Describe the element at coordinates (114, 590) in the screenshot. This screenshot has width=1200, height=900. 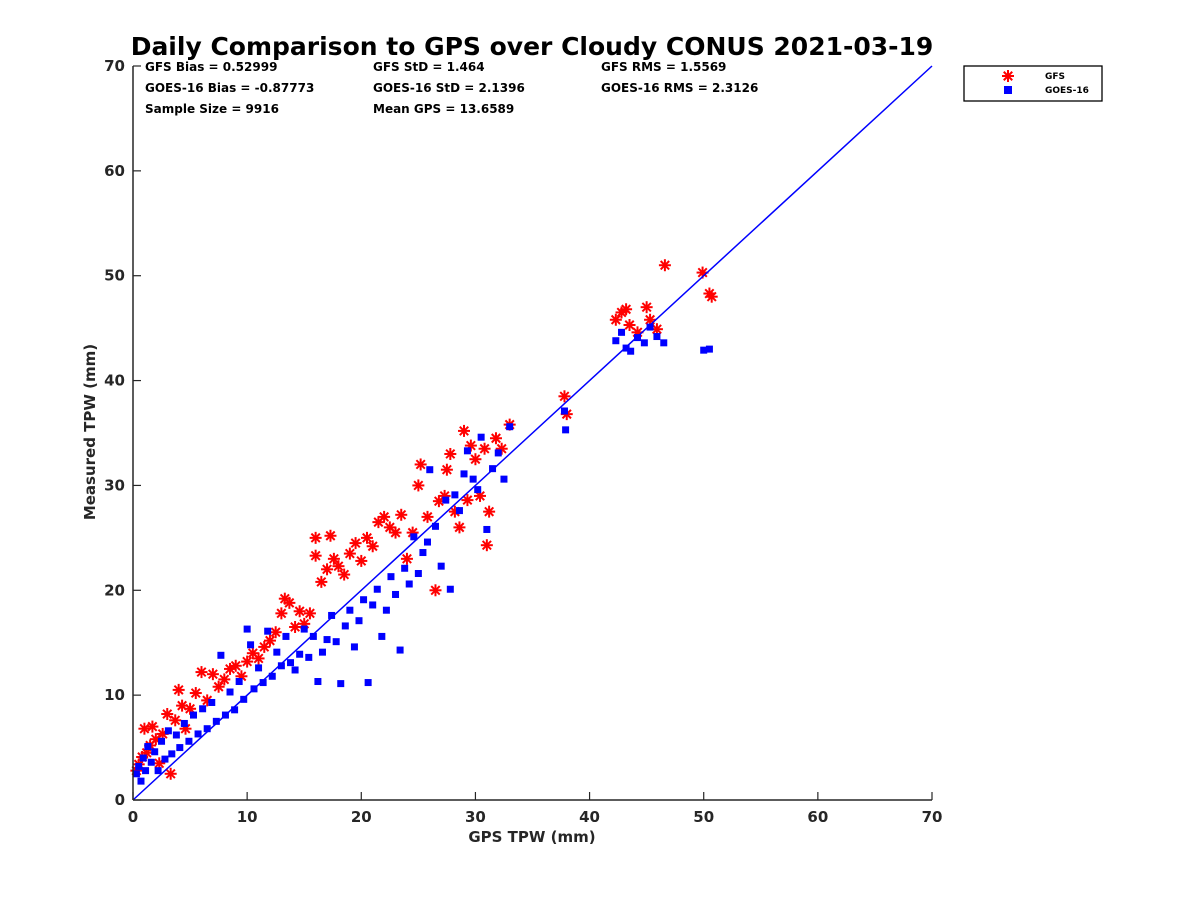
I see `y-tick-label: 20` at that location.